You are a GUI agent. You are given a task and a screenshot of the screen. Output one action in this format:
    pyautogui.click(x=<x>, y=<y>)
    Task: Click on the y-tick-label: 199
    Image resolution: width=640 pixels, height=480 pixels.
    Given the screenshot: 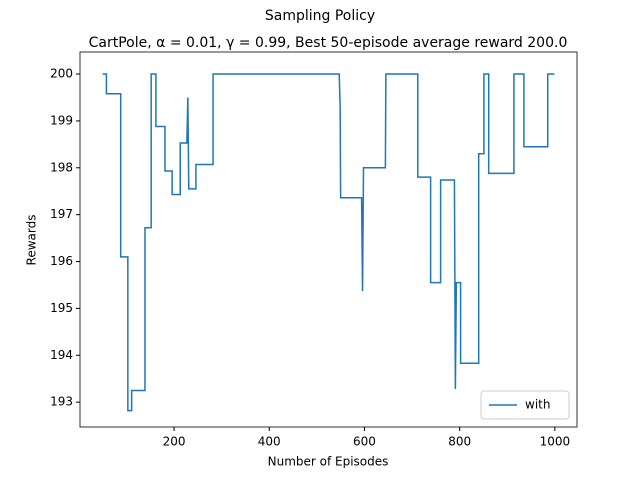 What is the action you would take?
    pyautogui.click(x=61, y=120)
    